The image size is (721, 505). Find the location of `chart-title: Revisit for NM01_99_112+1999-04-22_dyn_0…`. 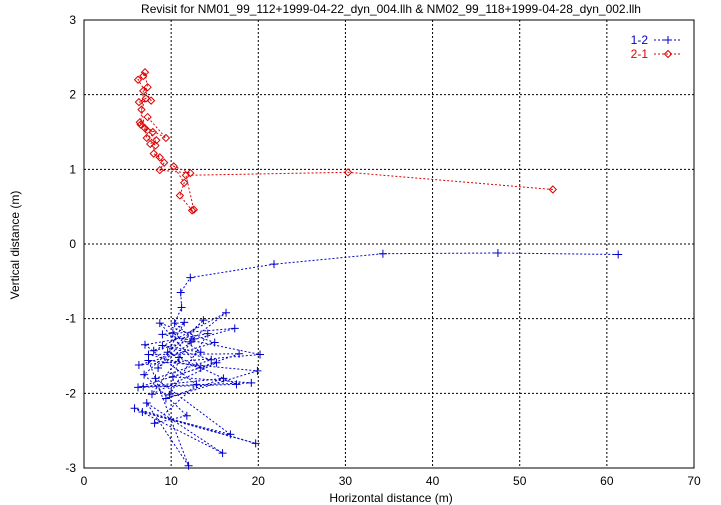

chart-title: Revisit for NM01_99_112+1999-04-22_dyn_0… is located at coordinates (391, 9).